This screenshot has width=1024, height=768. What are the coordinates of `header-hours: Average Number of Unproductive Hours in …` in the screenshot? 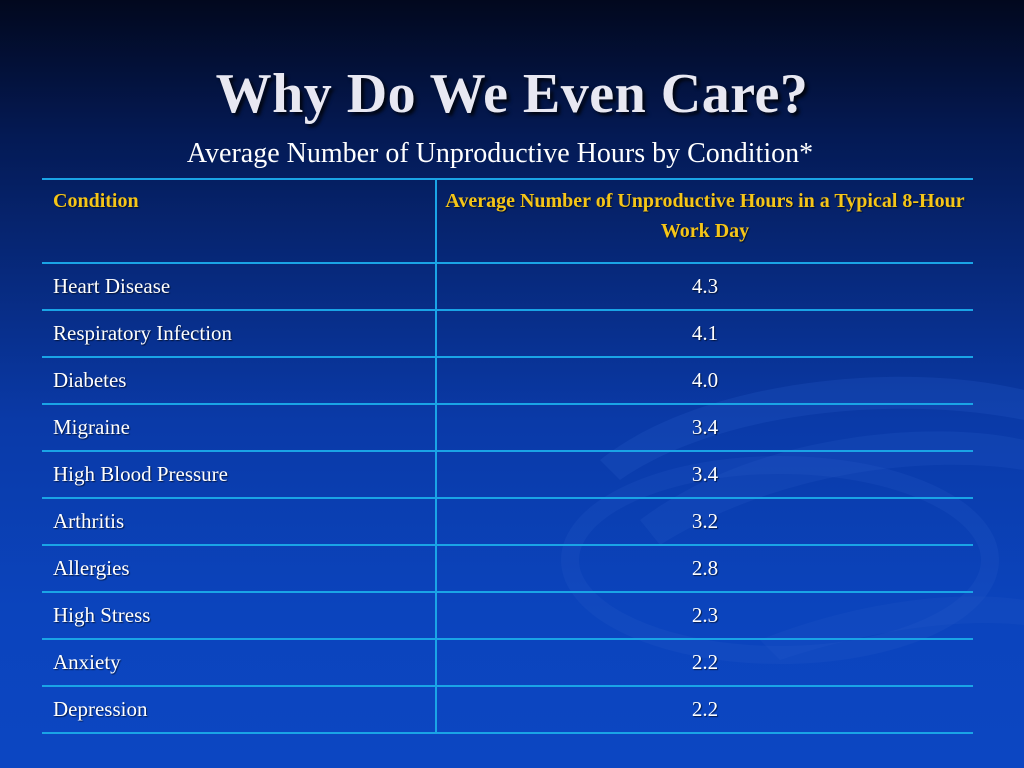 It's located at (705, 216).